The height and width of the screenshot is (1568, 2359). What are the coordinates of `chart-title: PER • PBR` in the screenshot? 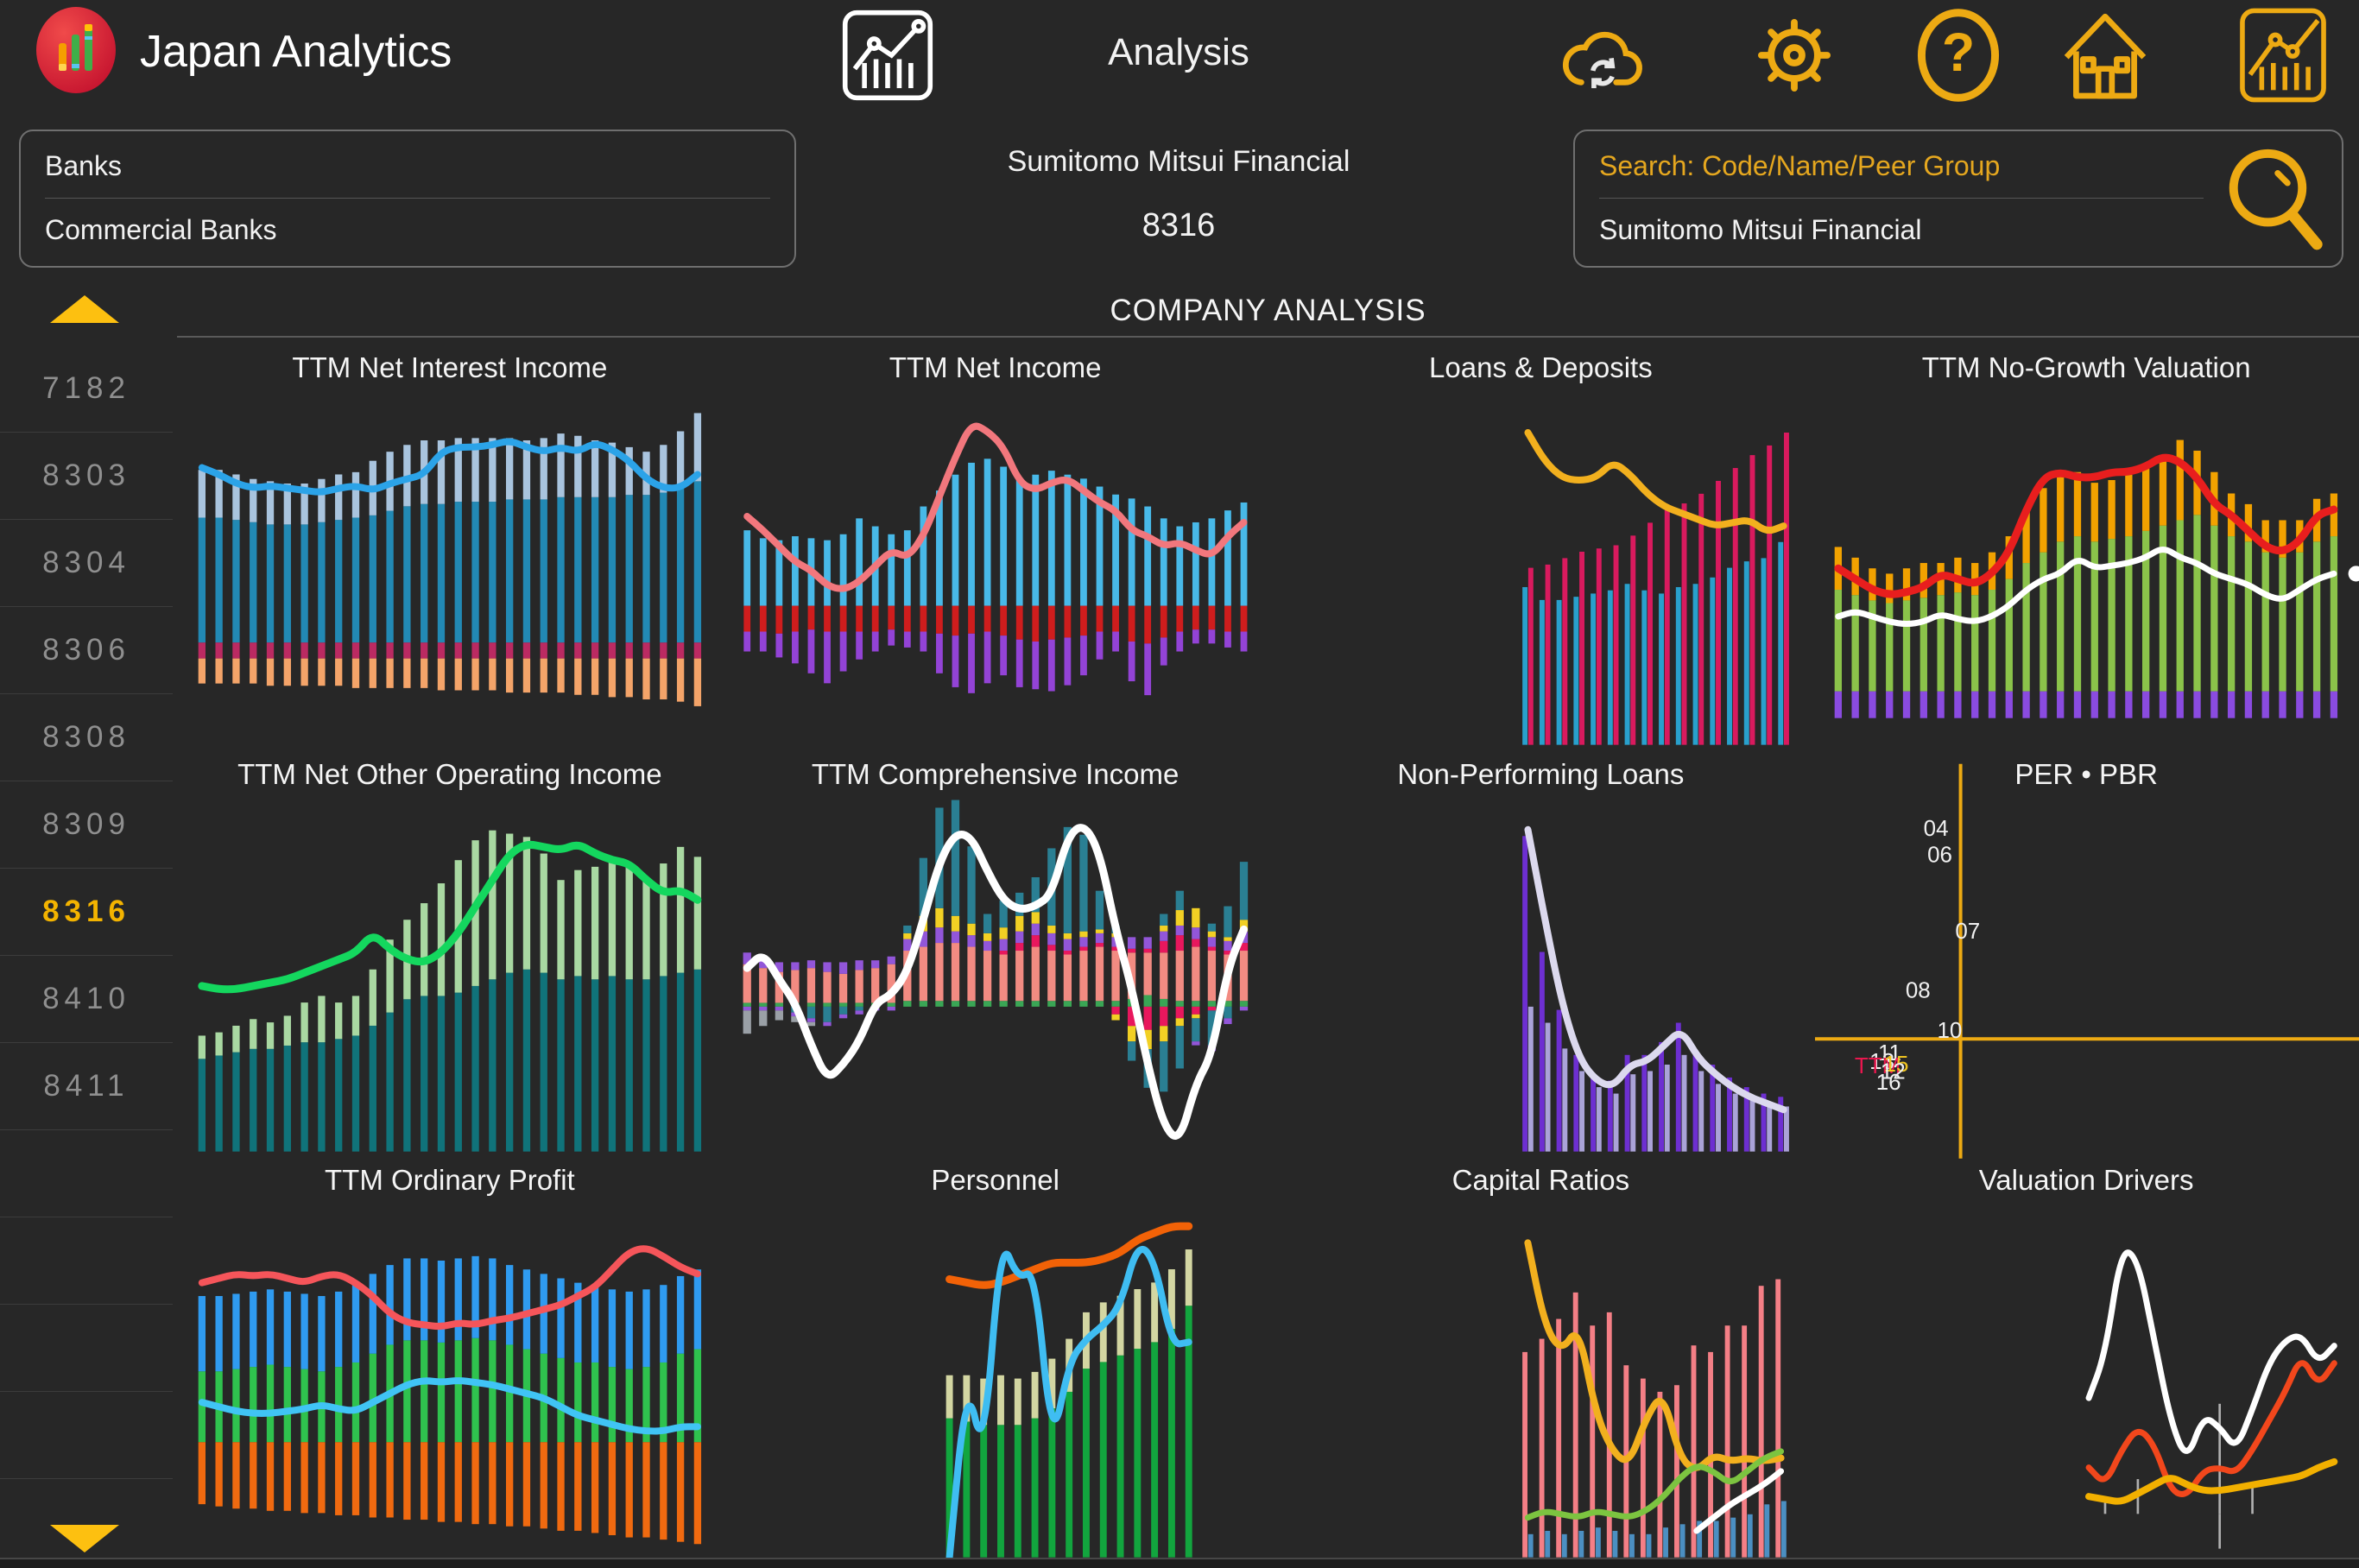 It's located at (2086, 773).